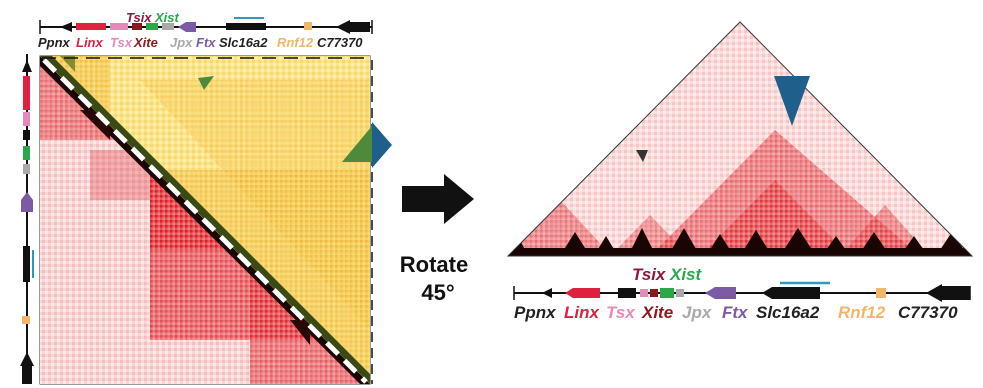 The width and height of the screenshot is (983, 388). Describe the element at coordinates (139, 17) in the screenshot. I see `left-label-tsix: Tsix` at that location.